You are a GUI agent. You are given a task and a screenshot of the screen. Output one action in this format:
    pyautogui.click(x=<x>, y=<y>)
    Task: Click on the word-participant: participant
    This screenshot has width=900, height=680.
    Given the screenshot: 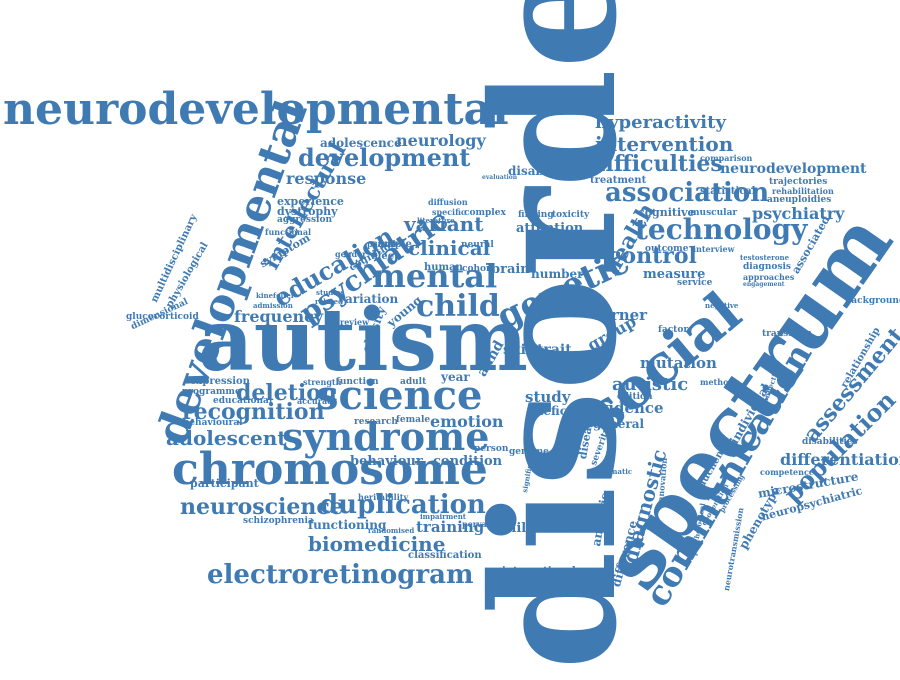 What is the action you would take?
    pyautogui.click(x=224, y=483)
    